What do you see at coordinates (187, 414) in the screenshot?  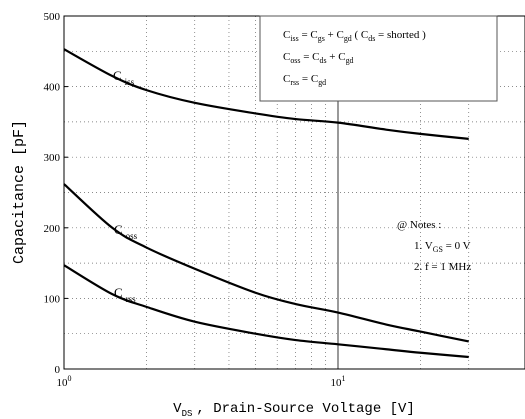 I see `x-axis-label-sub: DS` at bounding box center [187, 414].